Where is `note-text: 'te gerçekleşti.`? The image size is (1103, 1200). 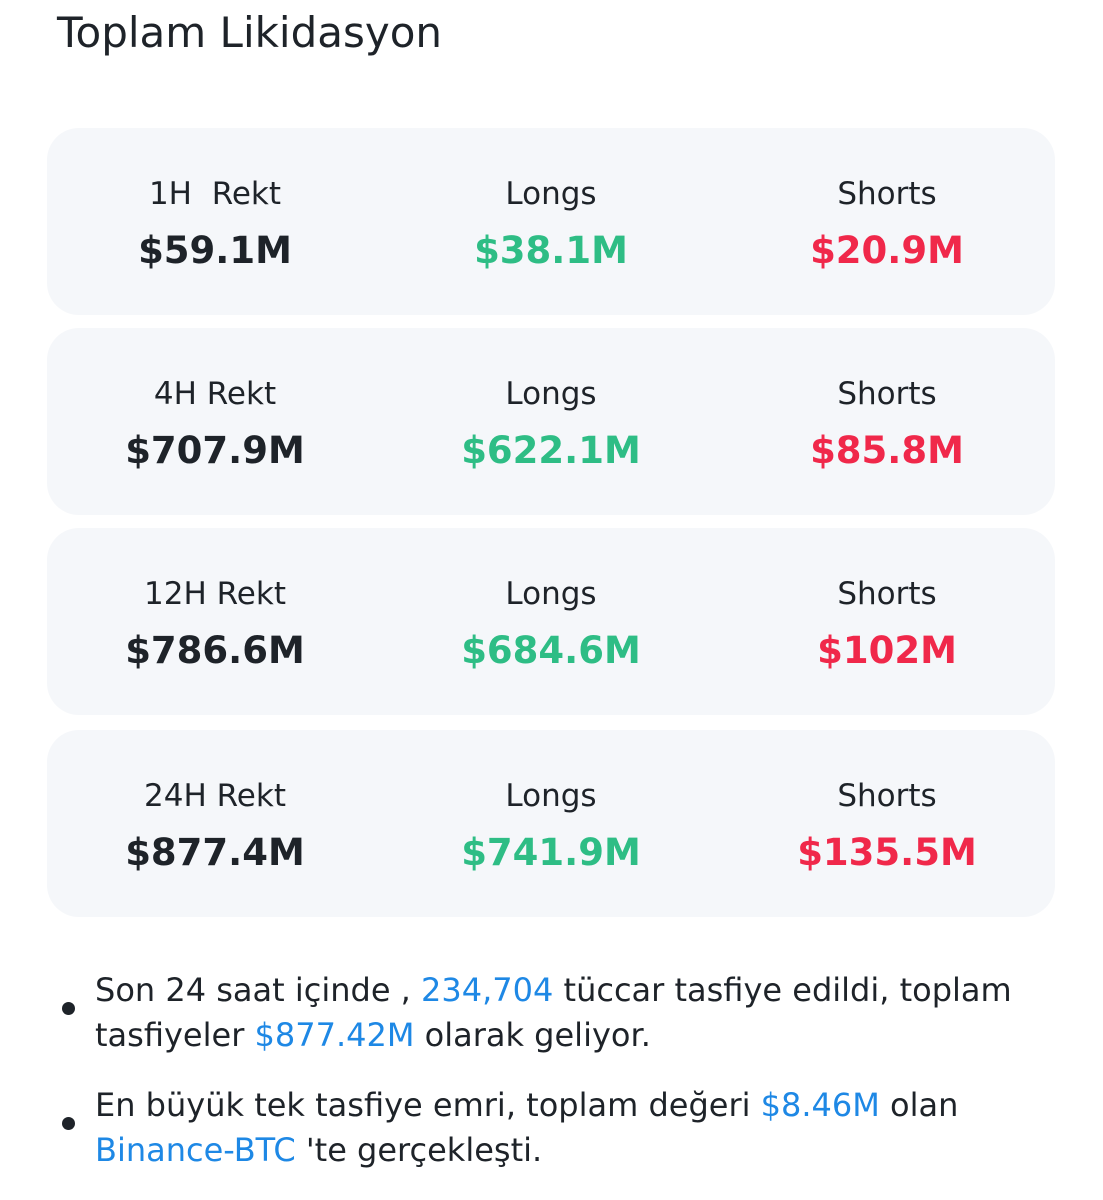 note-text: 'te gerçekleşti. is located at coordinates (419, 1150).